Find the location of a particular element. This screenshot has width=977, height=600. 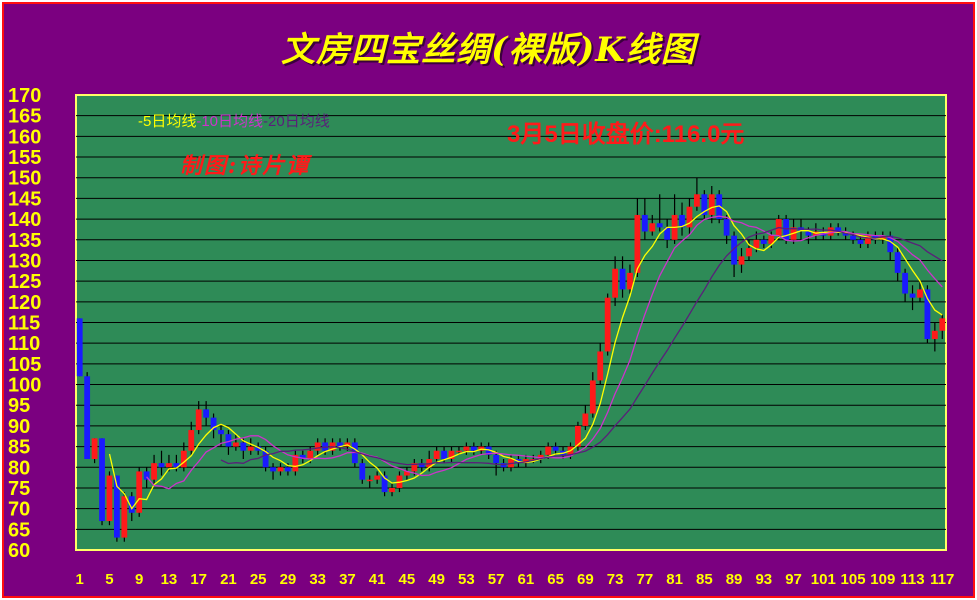

x-tick-label: 53 is located at coordinates (466, 579).